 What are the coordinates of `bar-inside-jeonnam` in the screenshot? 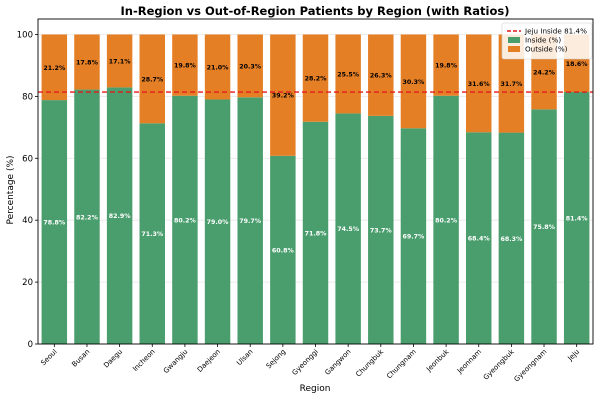 It's located at (479, 238).